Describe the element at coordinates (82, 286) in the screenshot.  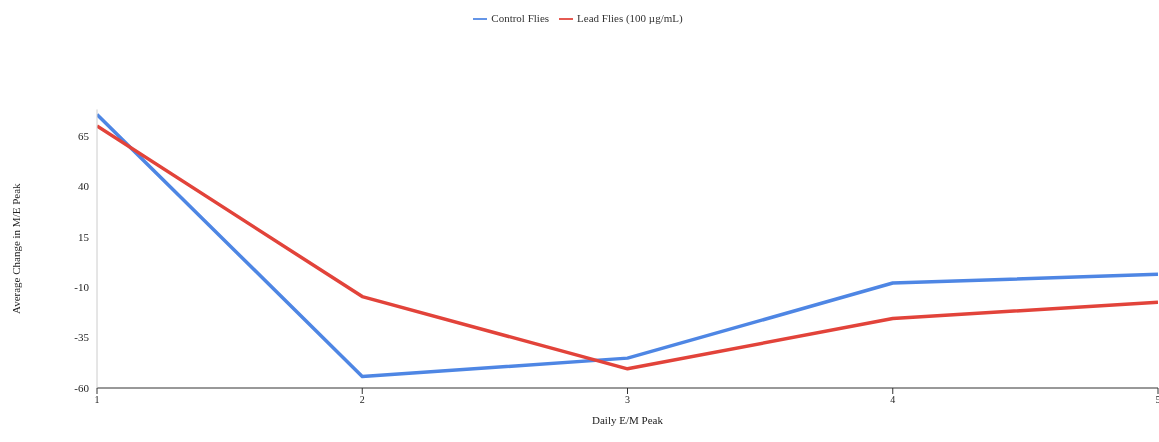
I see `y-tick-label: -10` at that location.